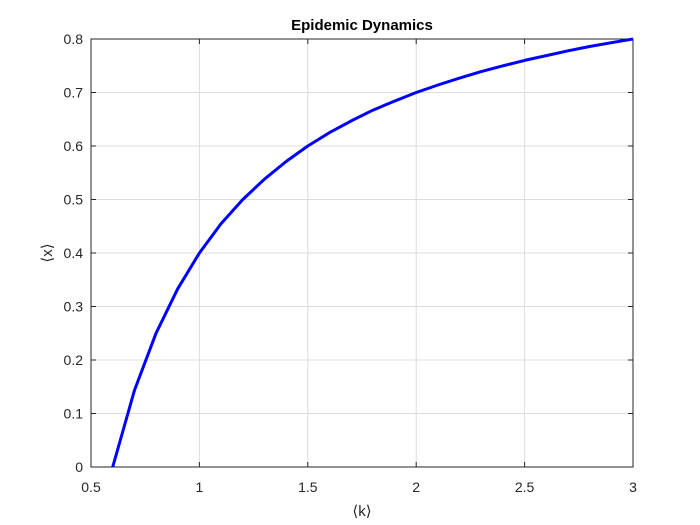 This screenshot has width=700, height=525. What do you see at coordinates (362, 25) in the screenshot?
I see `chart-title: Epidemic Dynamics` at bounding box center [362, 25].